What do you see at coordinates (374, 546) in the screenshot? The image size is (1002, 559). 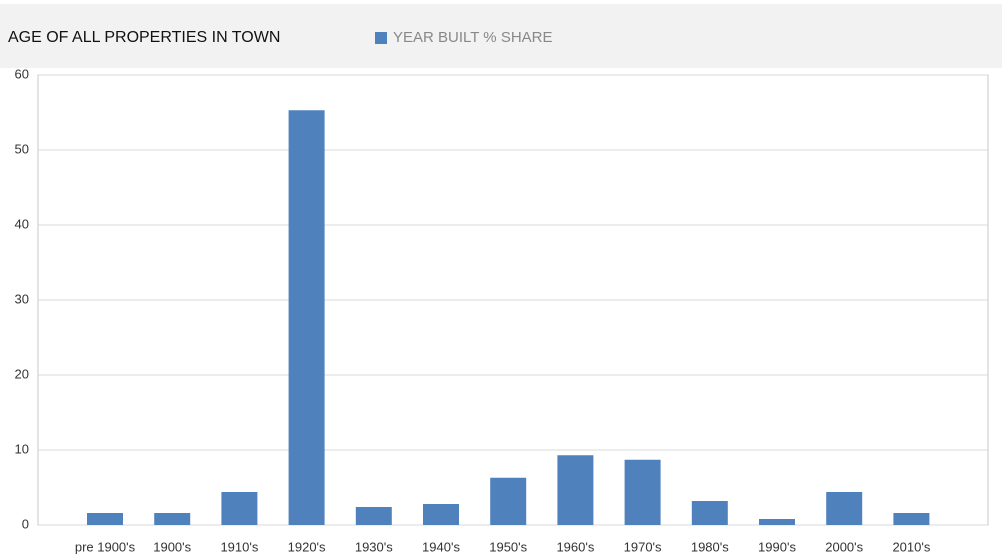 I see `x-tick-label: 1930's` at bounding box center [374, 546].